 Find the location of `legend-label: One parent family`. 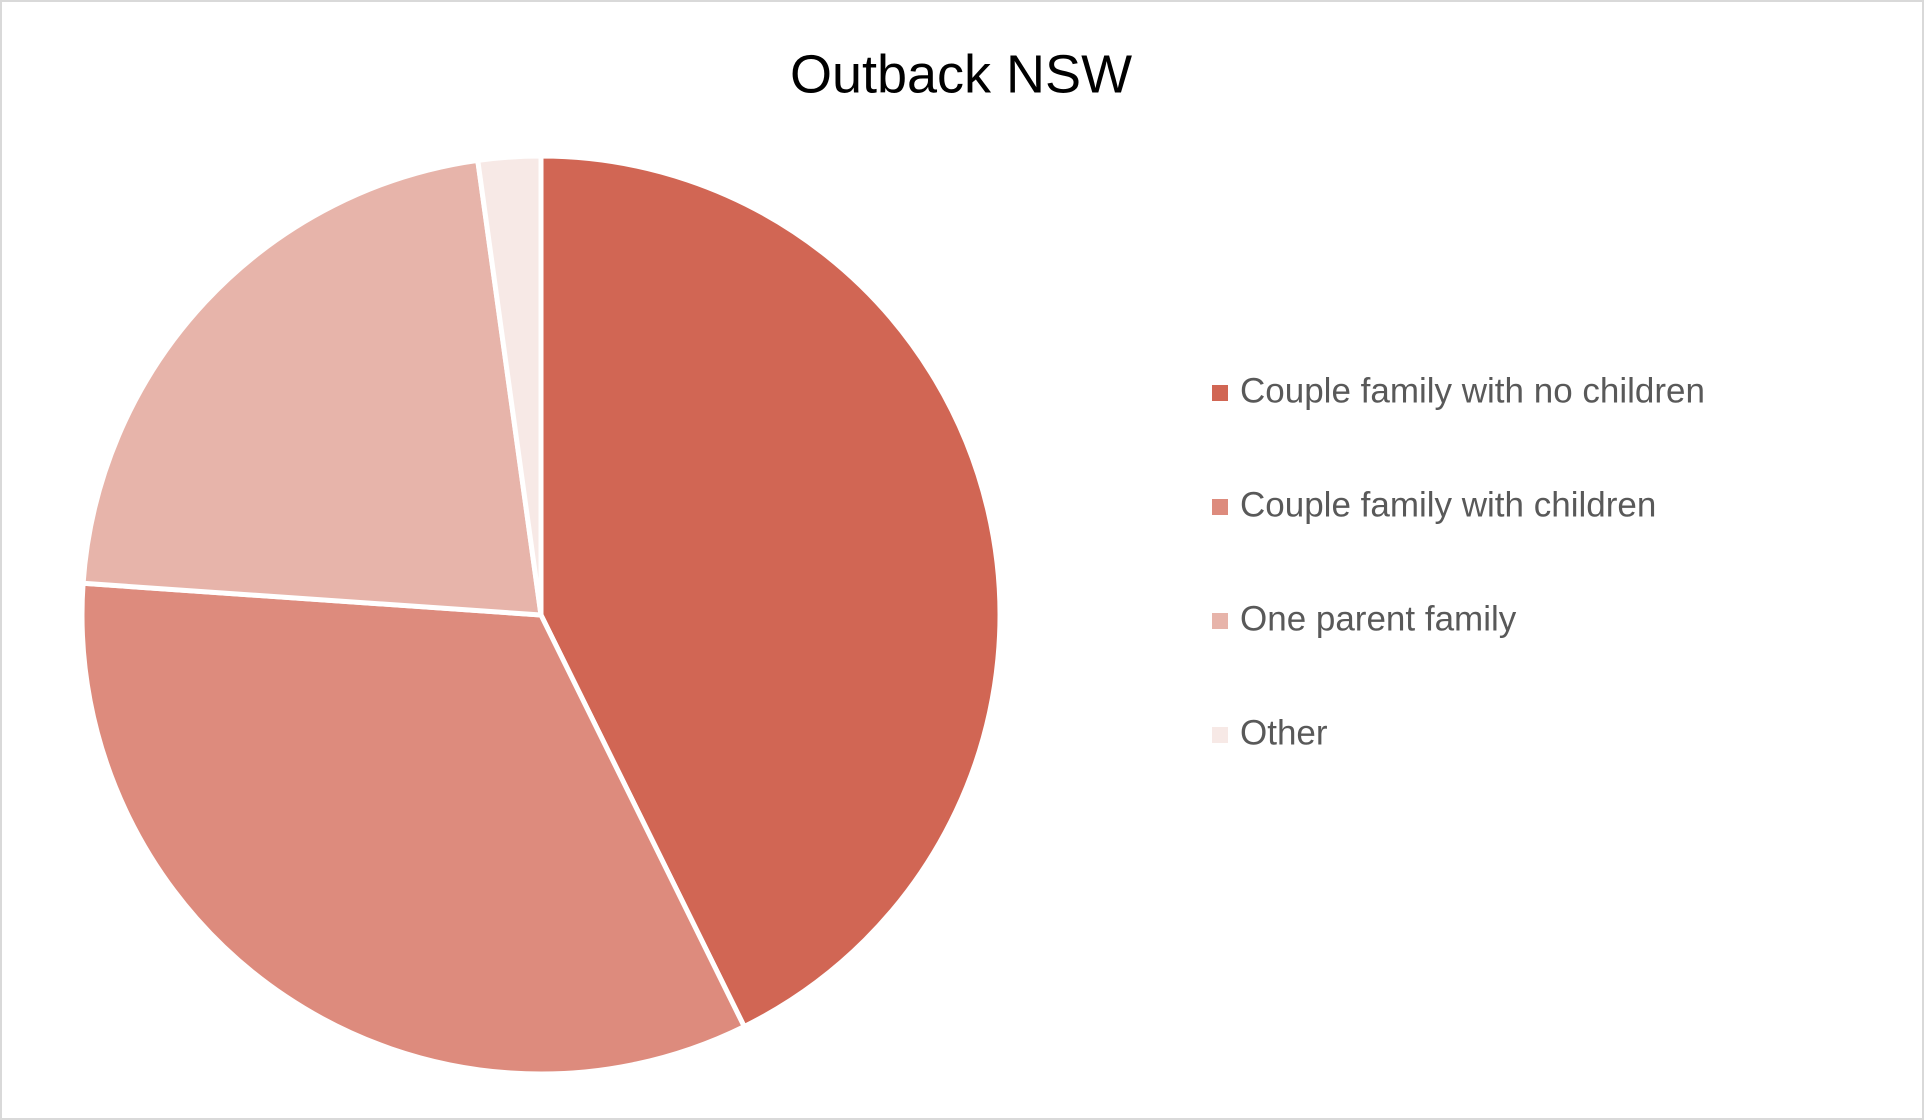

legend-label: One parent family is located at coordinates (1378, 618).